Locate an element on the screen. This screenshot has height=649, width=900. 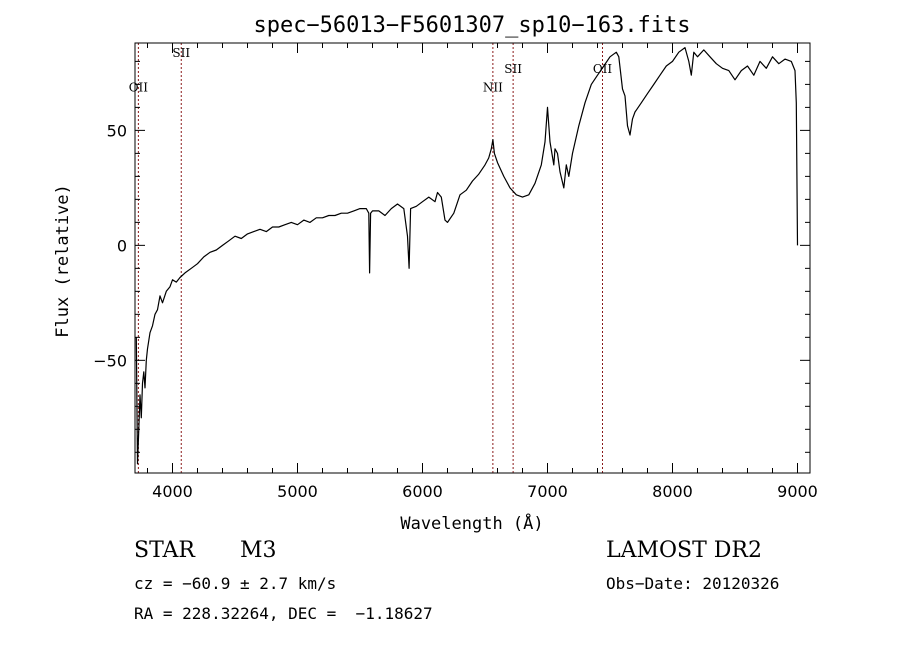
object-type: STAR is located at coordinates (164, 550).